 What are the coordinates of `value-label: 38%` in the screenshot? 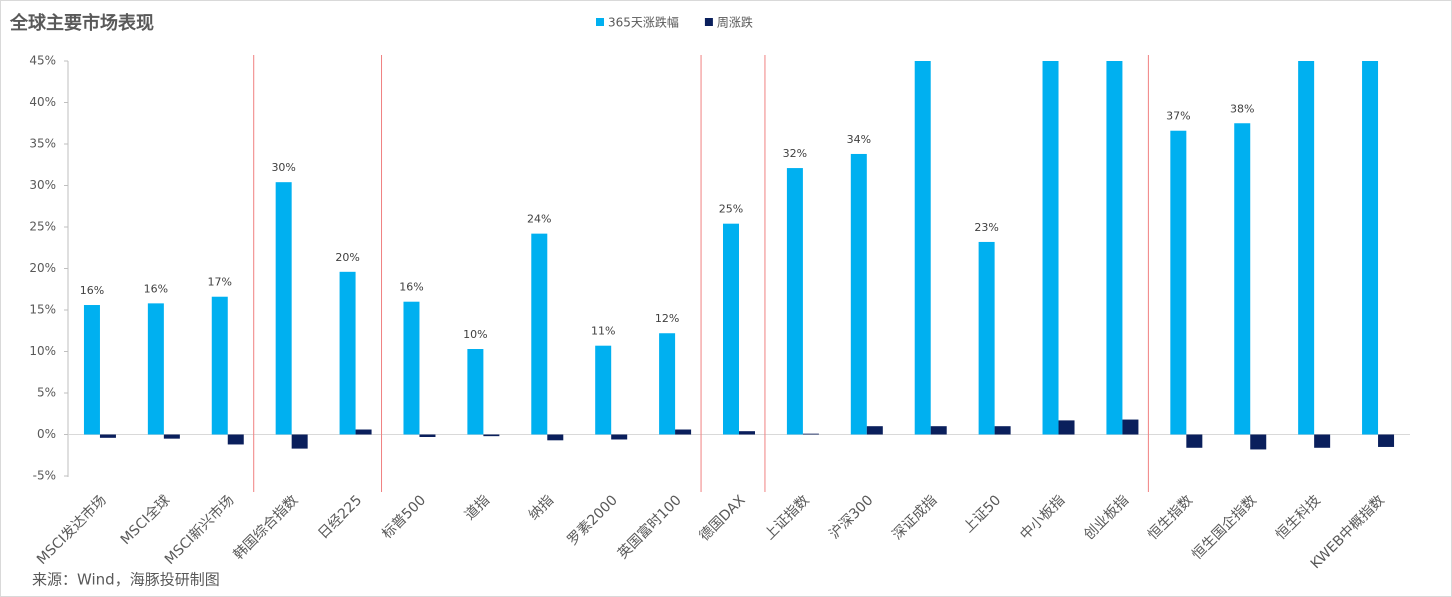 It's located at (1242, 108).